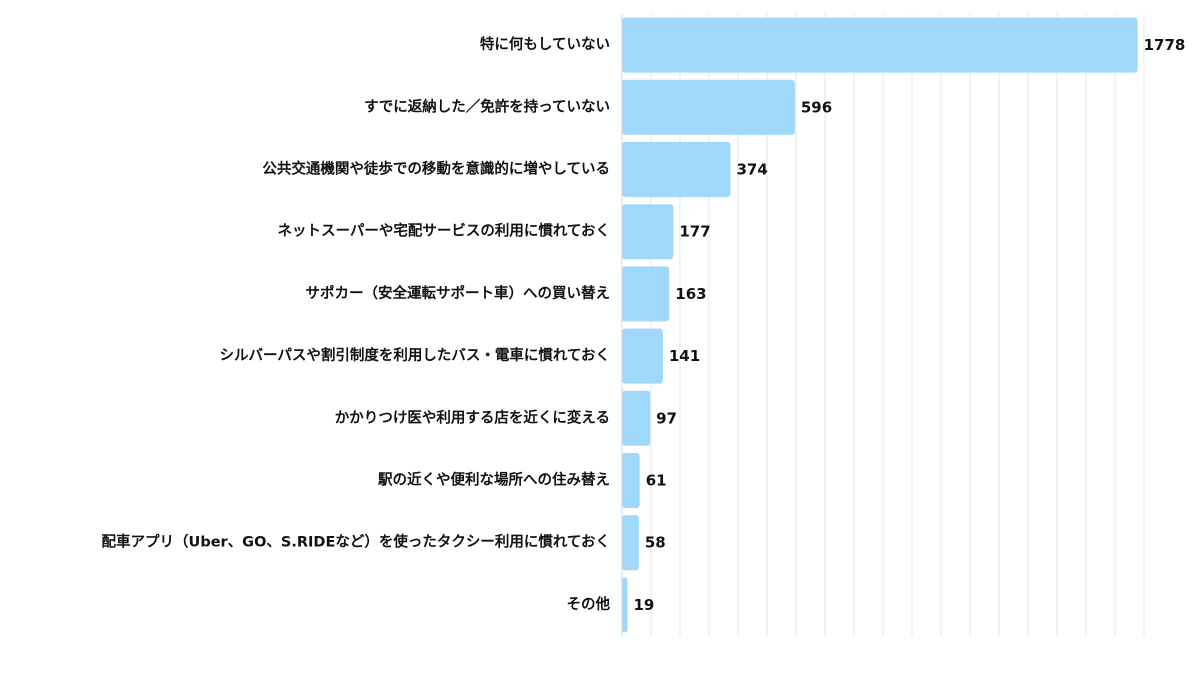 Image resolution: width=1200 pixels, height=675 pixels. I want to click on category-label: ネットスーパーや宅配サービスの利用に慣れておく, so click(444, 231).